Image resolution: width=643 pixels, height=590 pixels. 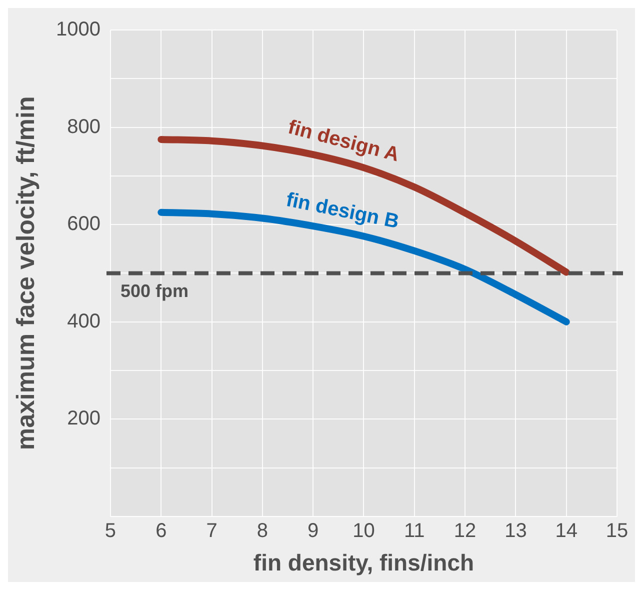 What do you see at coordinates (83, 419) in the screenshot?
I see `y-tick-label: 200` at bounding box center [83, 419].